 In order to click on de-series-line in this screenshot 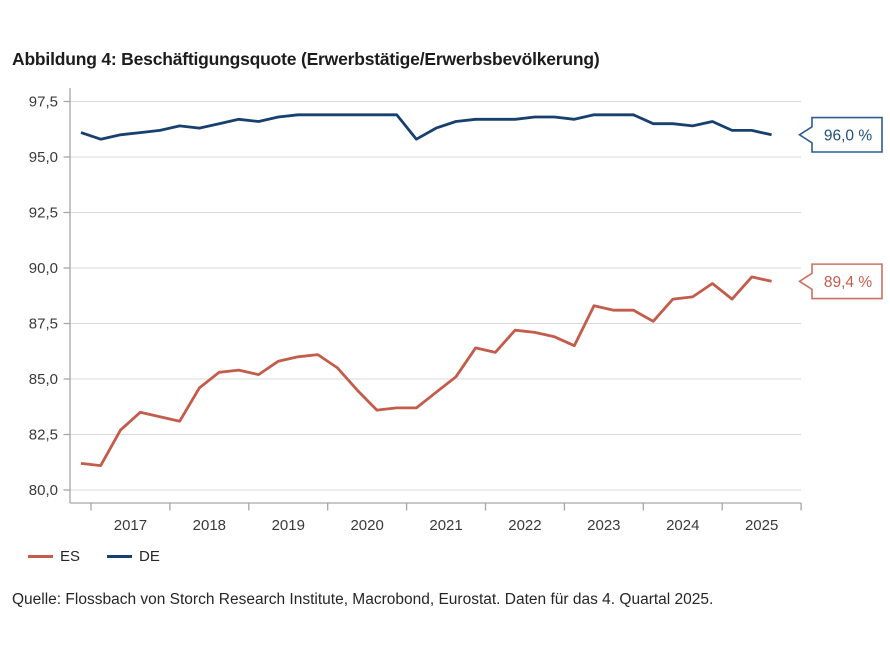, I will do `click(426, 127)`.